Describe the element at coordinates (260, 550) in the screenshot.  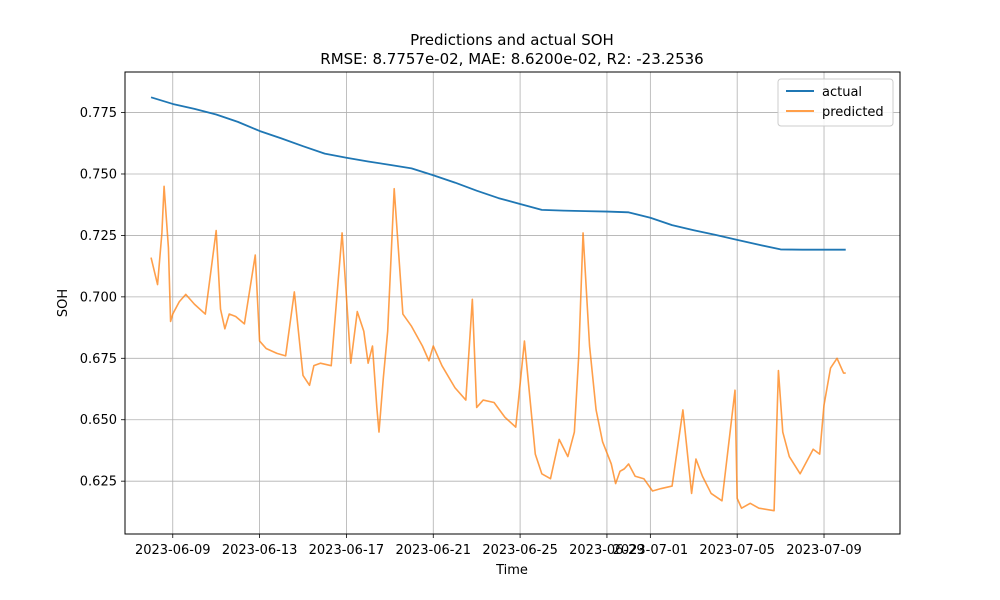
I see `x-tick-label: 2023-06-13` at that location.